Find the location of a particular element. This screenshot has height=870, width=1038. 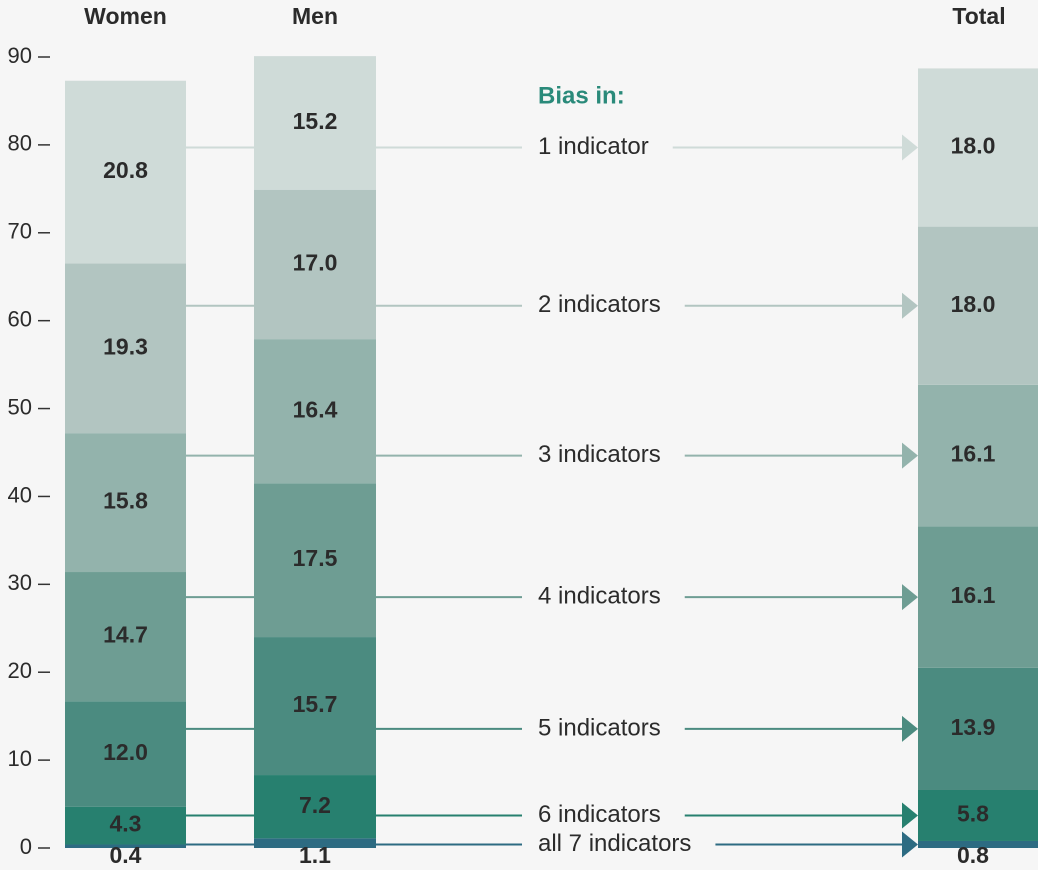

value-label: 17.0 is located at coordinates (315, 262).